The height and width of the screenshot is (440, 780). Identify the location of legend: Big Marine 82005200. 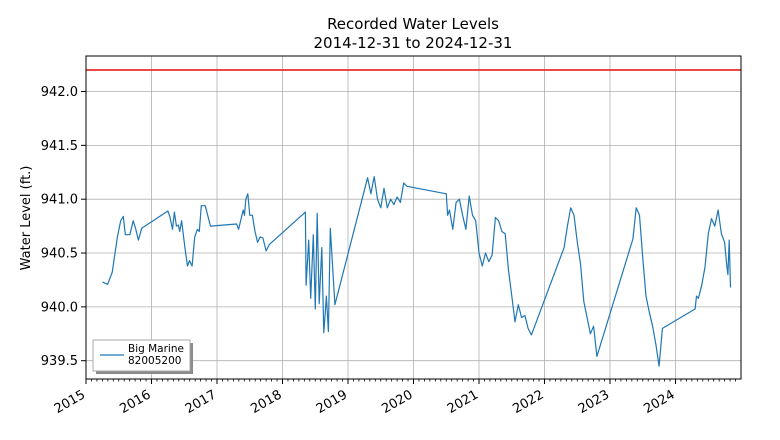
(142, 356).